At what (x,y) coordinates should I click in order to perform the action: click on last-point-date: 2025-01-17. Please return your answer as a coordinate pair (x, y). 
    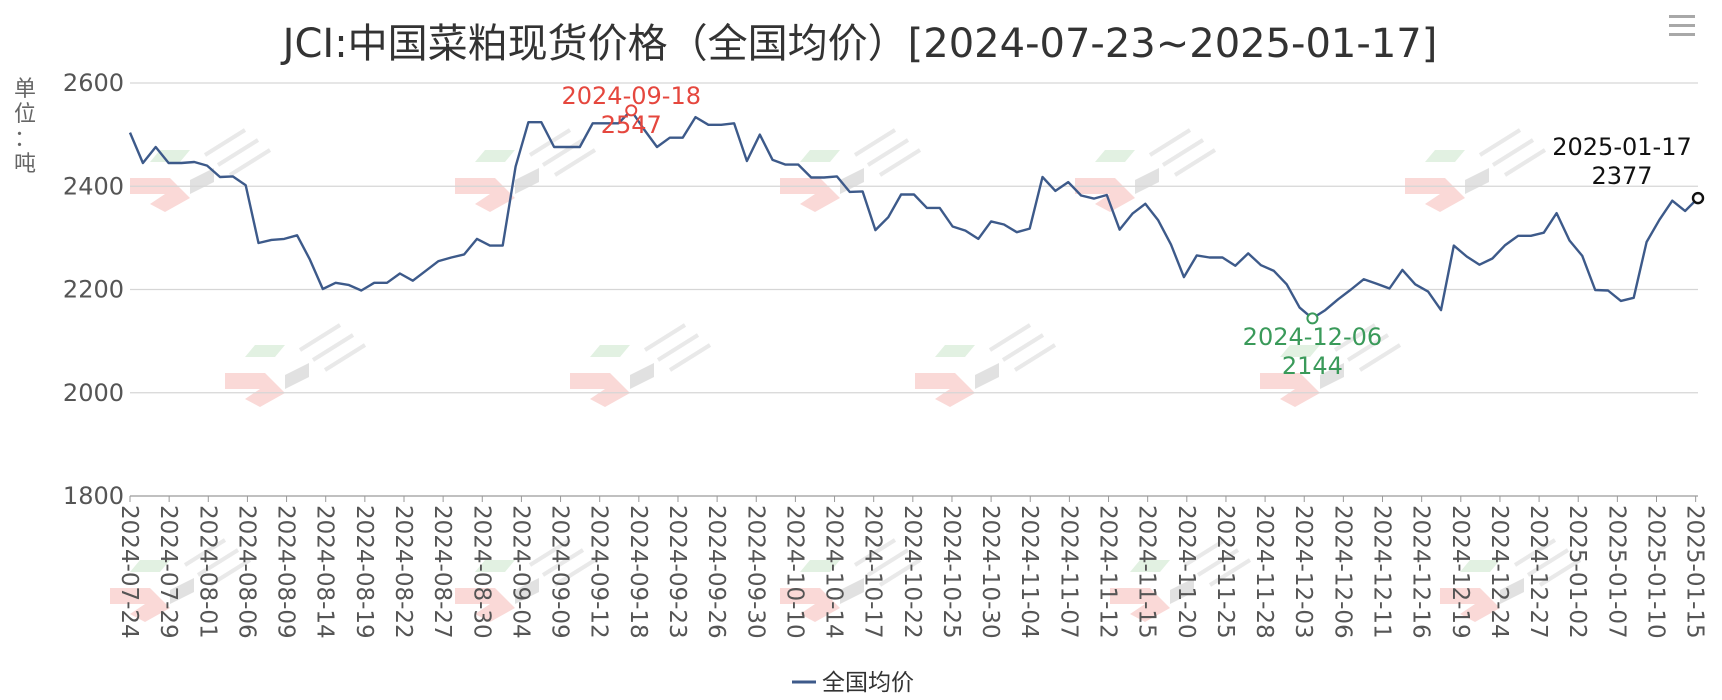
    Looking at the image, I should click on (1621, 147).